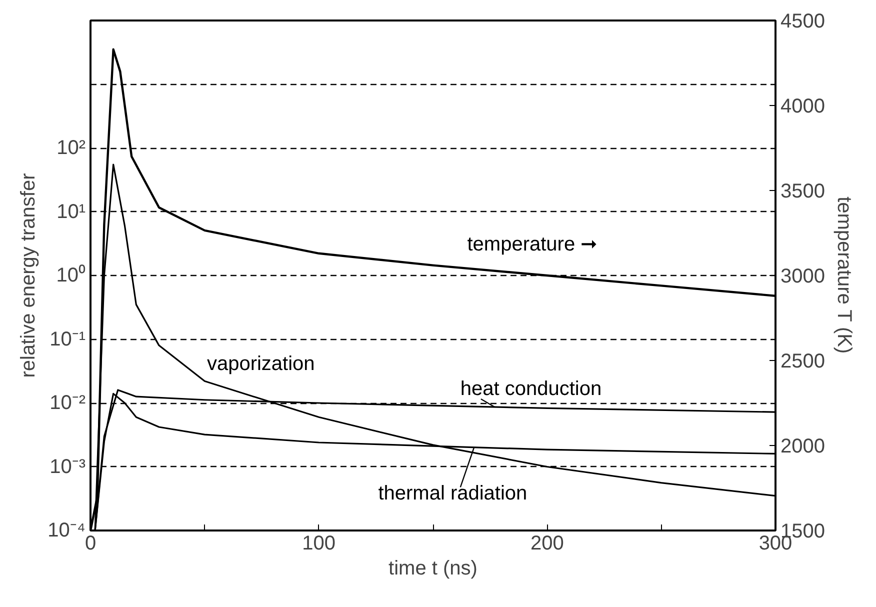 The height and width of the screenshot is (607, 876). What do you see at coordinates (67, 531) in the screenshot?
I see `y-tick-label: 10⁻⁴` at bounding box center [67, 531].